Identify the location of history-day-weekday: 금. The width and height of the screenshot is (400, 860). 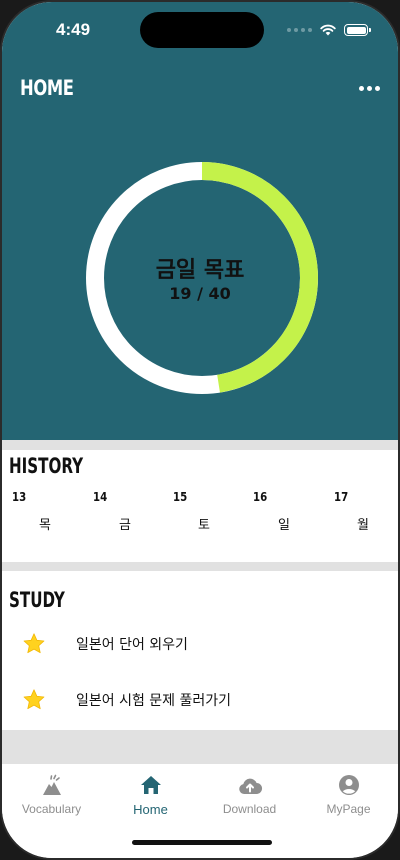
(125, 525).